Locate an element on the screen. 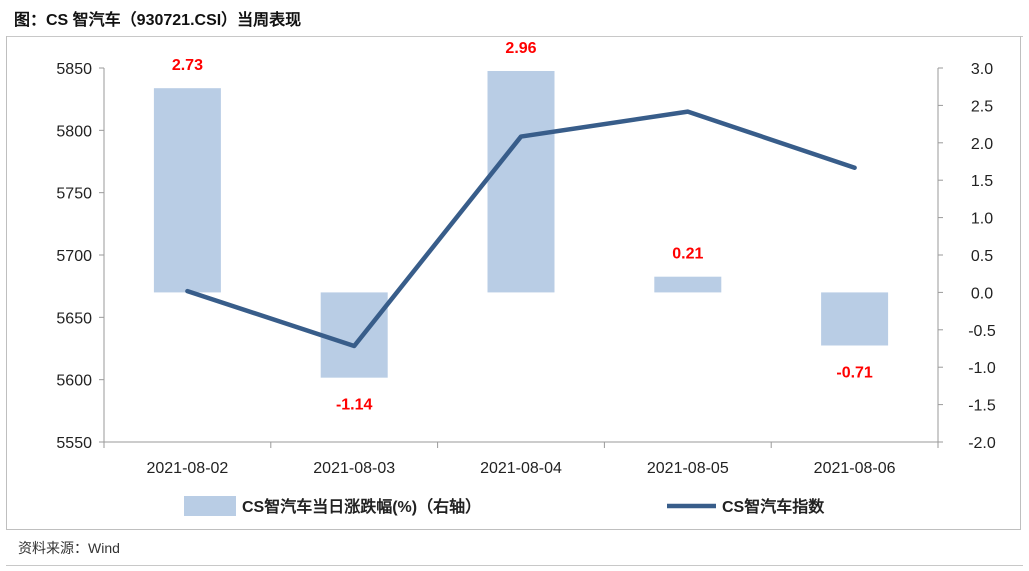 The image size is (1029, 571). right-tick-label: 1.5 is located at coordinates (982, 181).